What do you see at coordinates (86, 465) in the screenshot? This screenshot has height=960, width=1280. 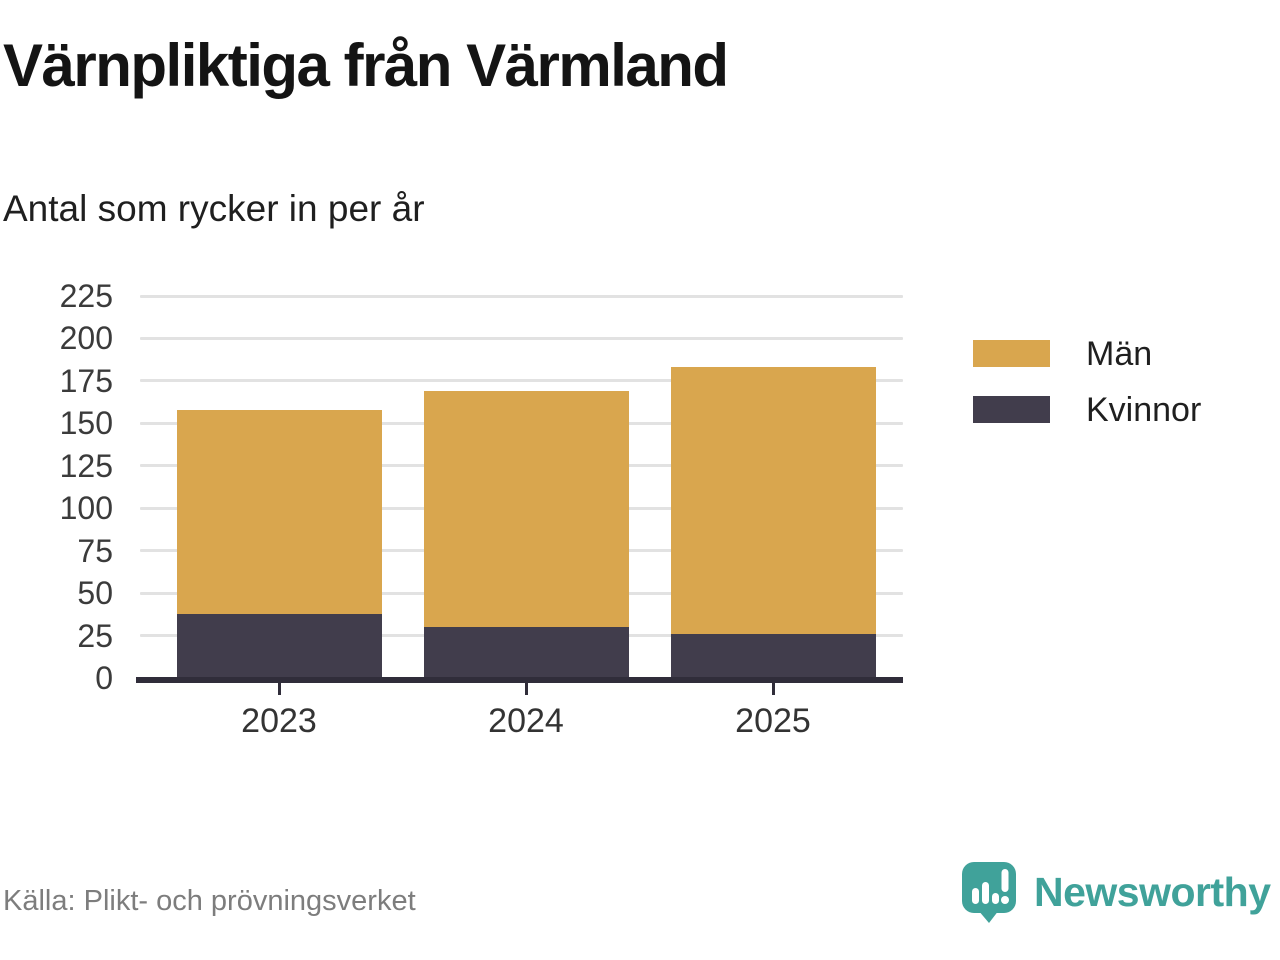 I see `y-tick-label: 125` at bounding box center [86, 465].